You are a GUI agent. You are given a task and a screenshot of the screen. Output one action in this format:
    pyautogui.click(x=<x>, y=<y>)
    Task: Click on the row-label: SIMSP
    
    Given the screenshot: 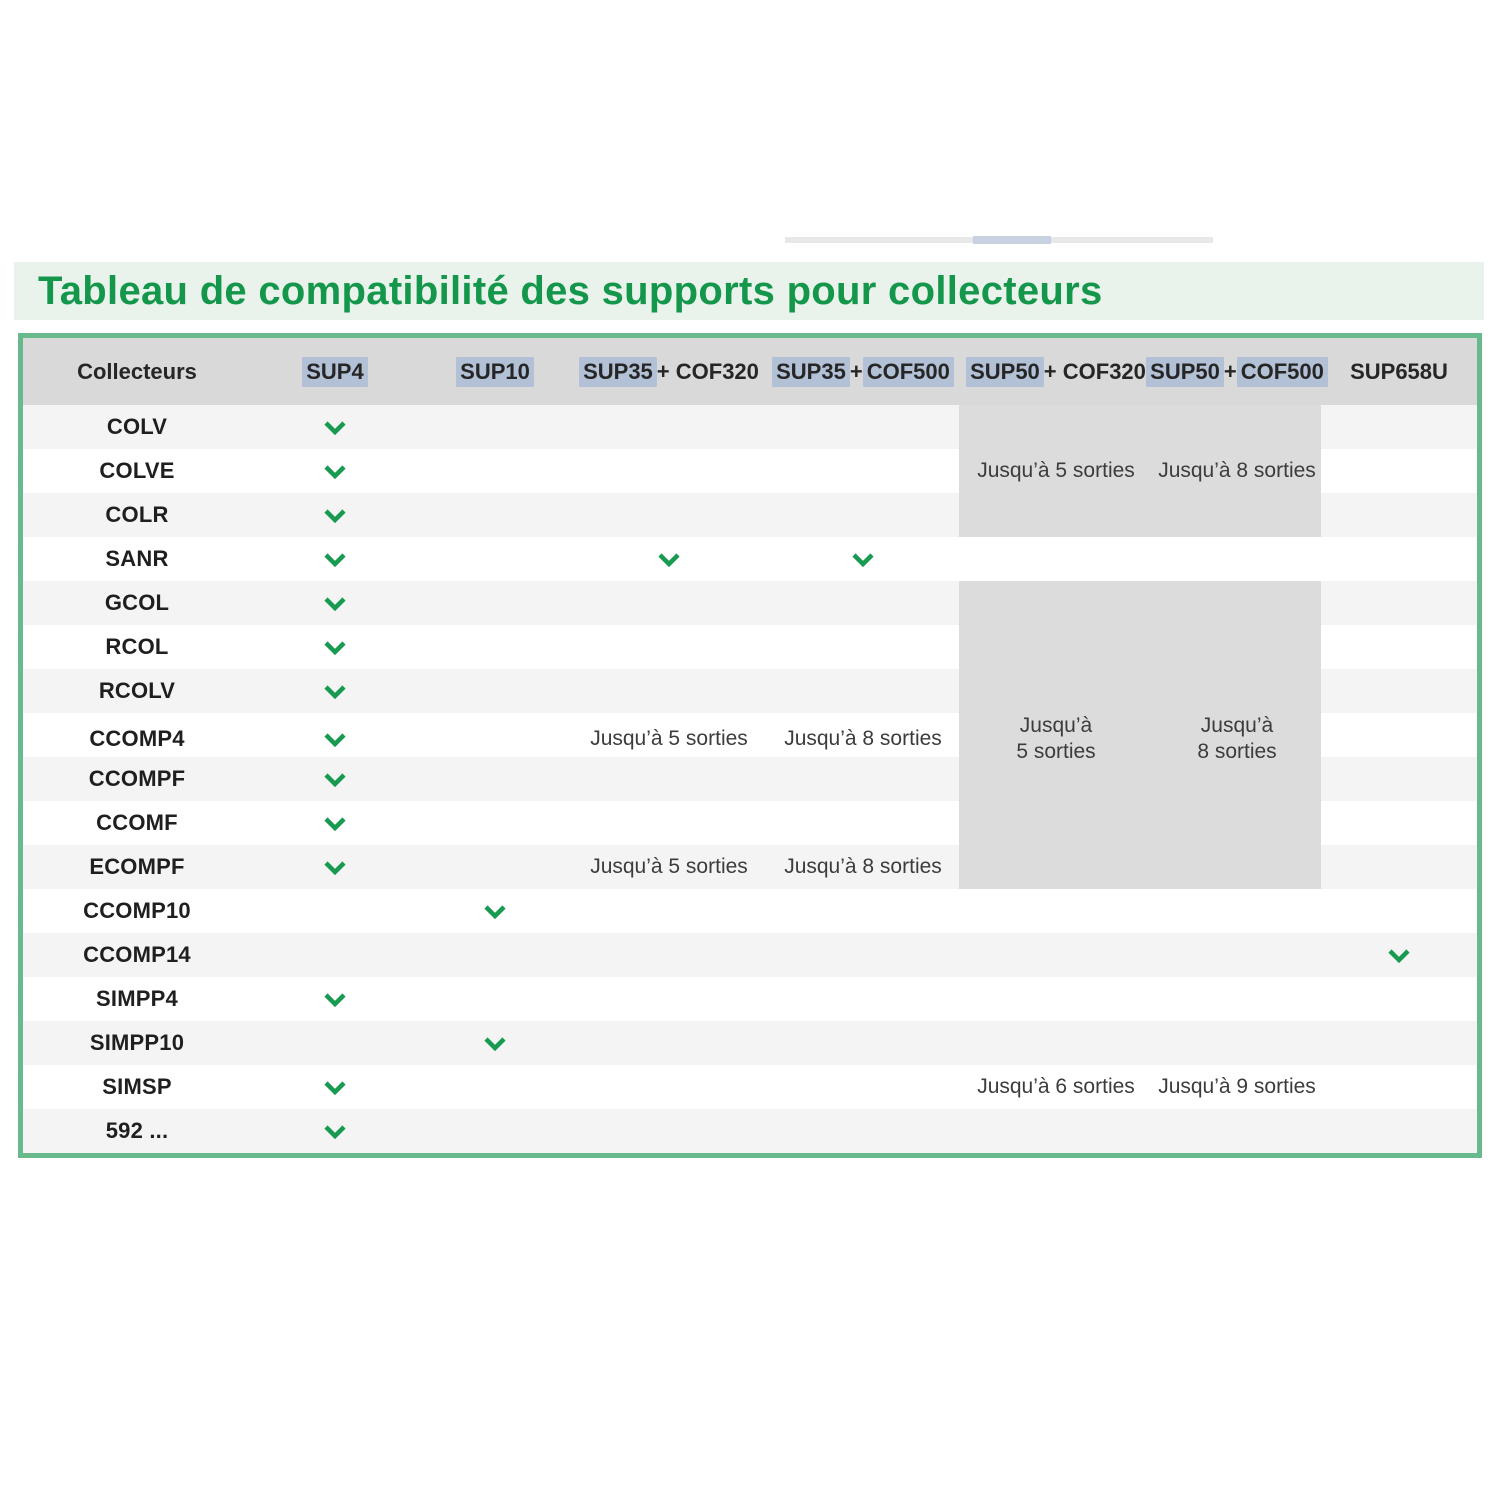 What is the action you would take?
    pyautogui.click(x=137, y=1086)
    